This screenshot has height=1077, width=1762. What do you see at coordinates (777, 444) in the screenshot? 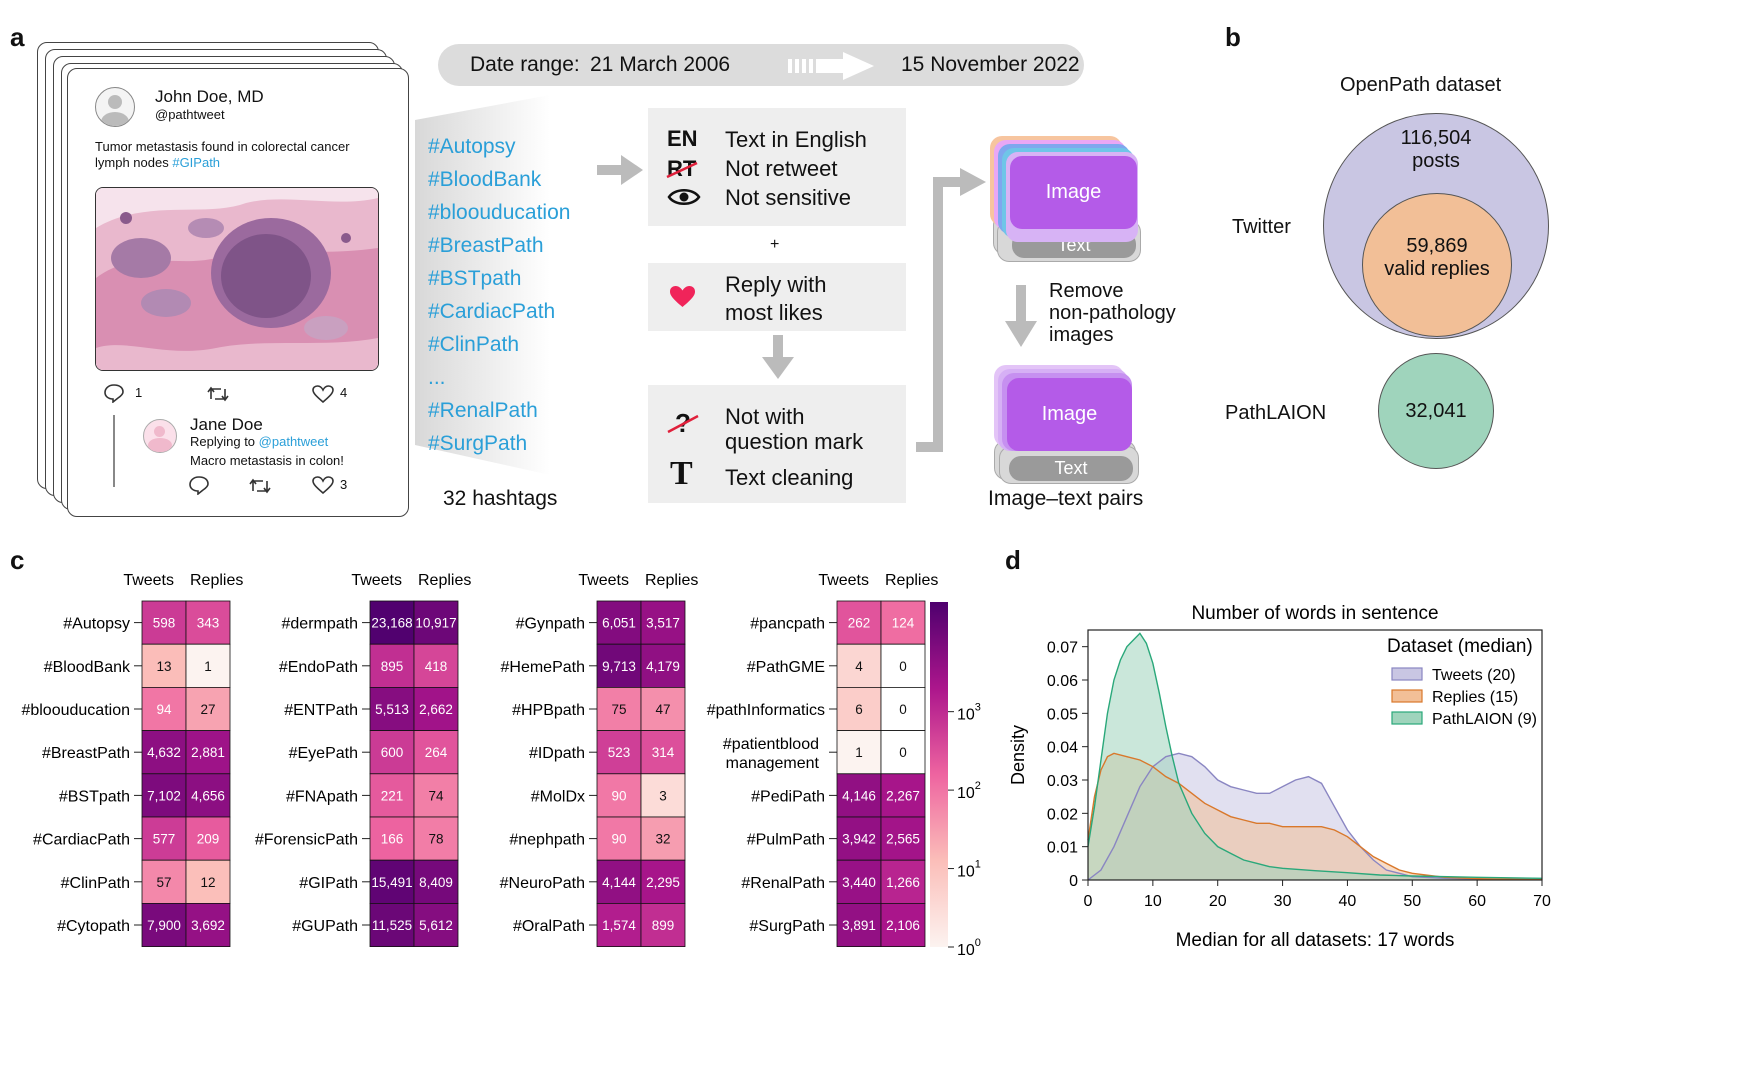
I see `filter-box-cleaning` at bounding box center [777, 444].